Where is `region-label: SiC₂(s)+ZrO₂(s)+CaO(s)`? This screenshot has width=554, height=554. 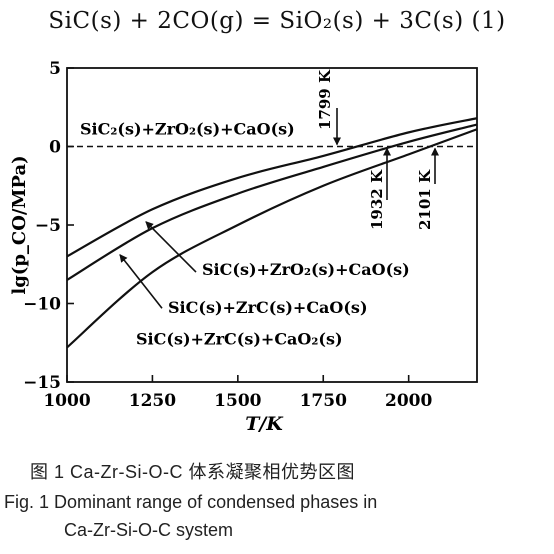 region-label: SiC₂(s)+ZrO₂(s)+CaO(s) is located at coordinates (187, 129).